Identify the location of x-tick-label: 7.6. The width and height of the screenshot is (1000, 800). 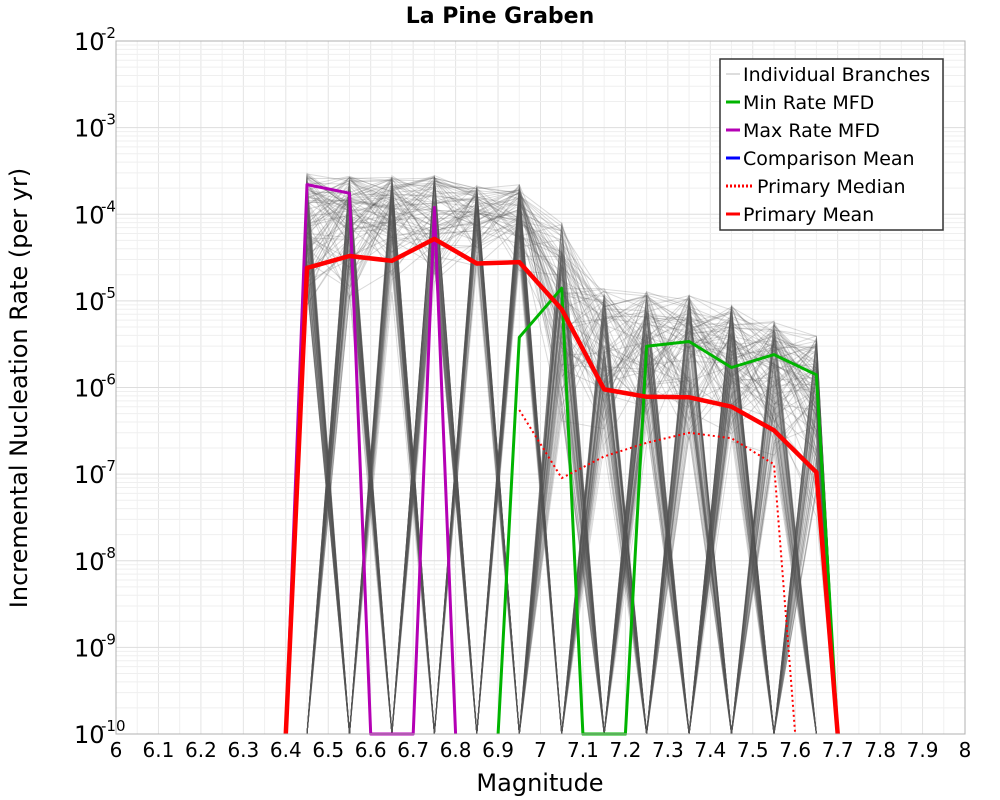
(795, 750).